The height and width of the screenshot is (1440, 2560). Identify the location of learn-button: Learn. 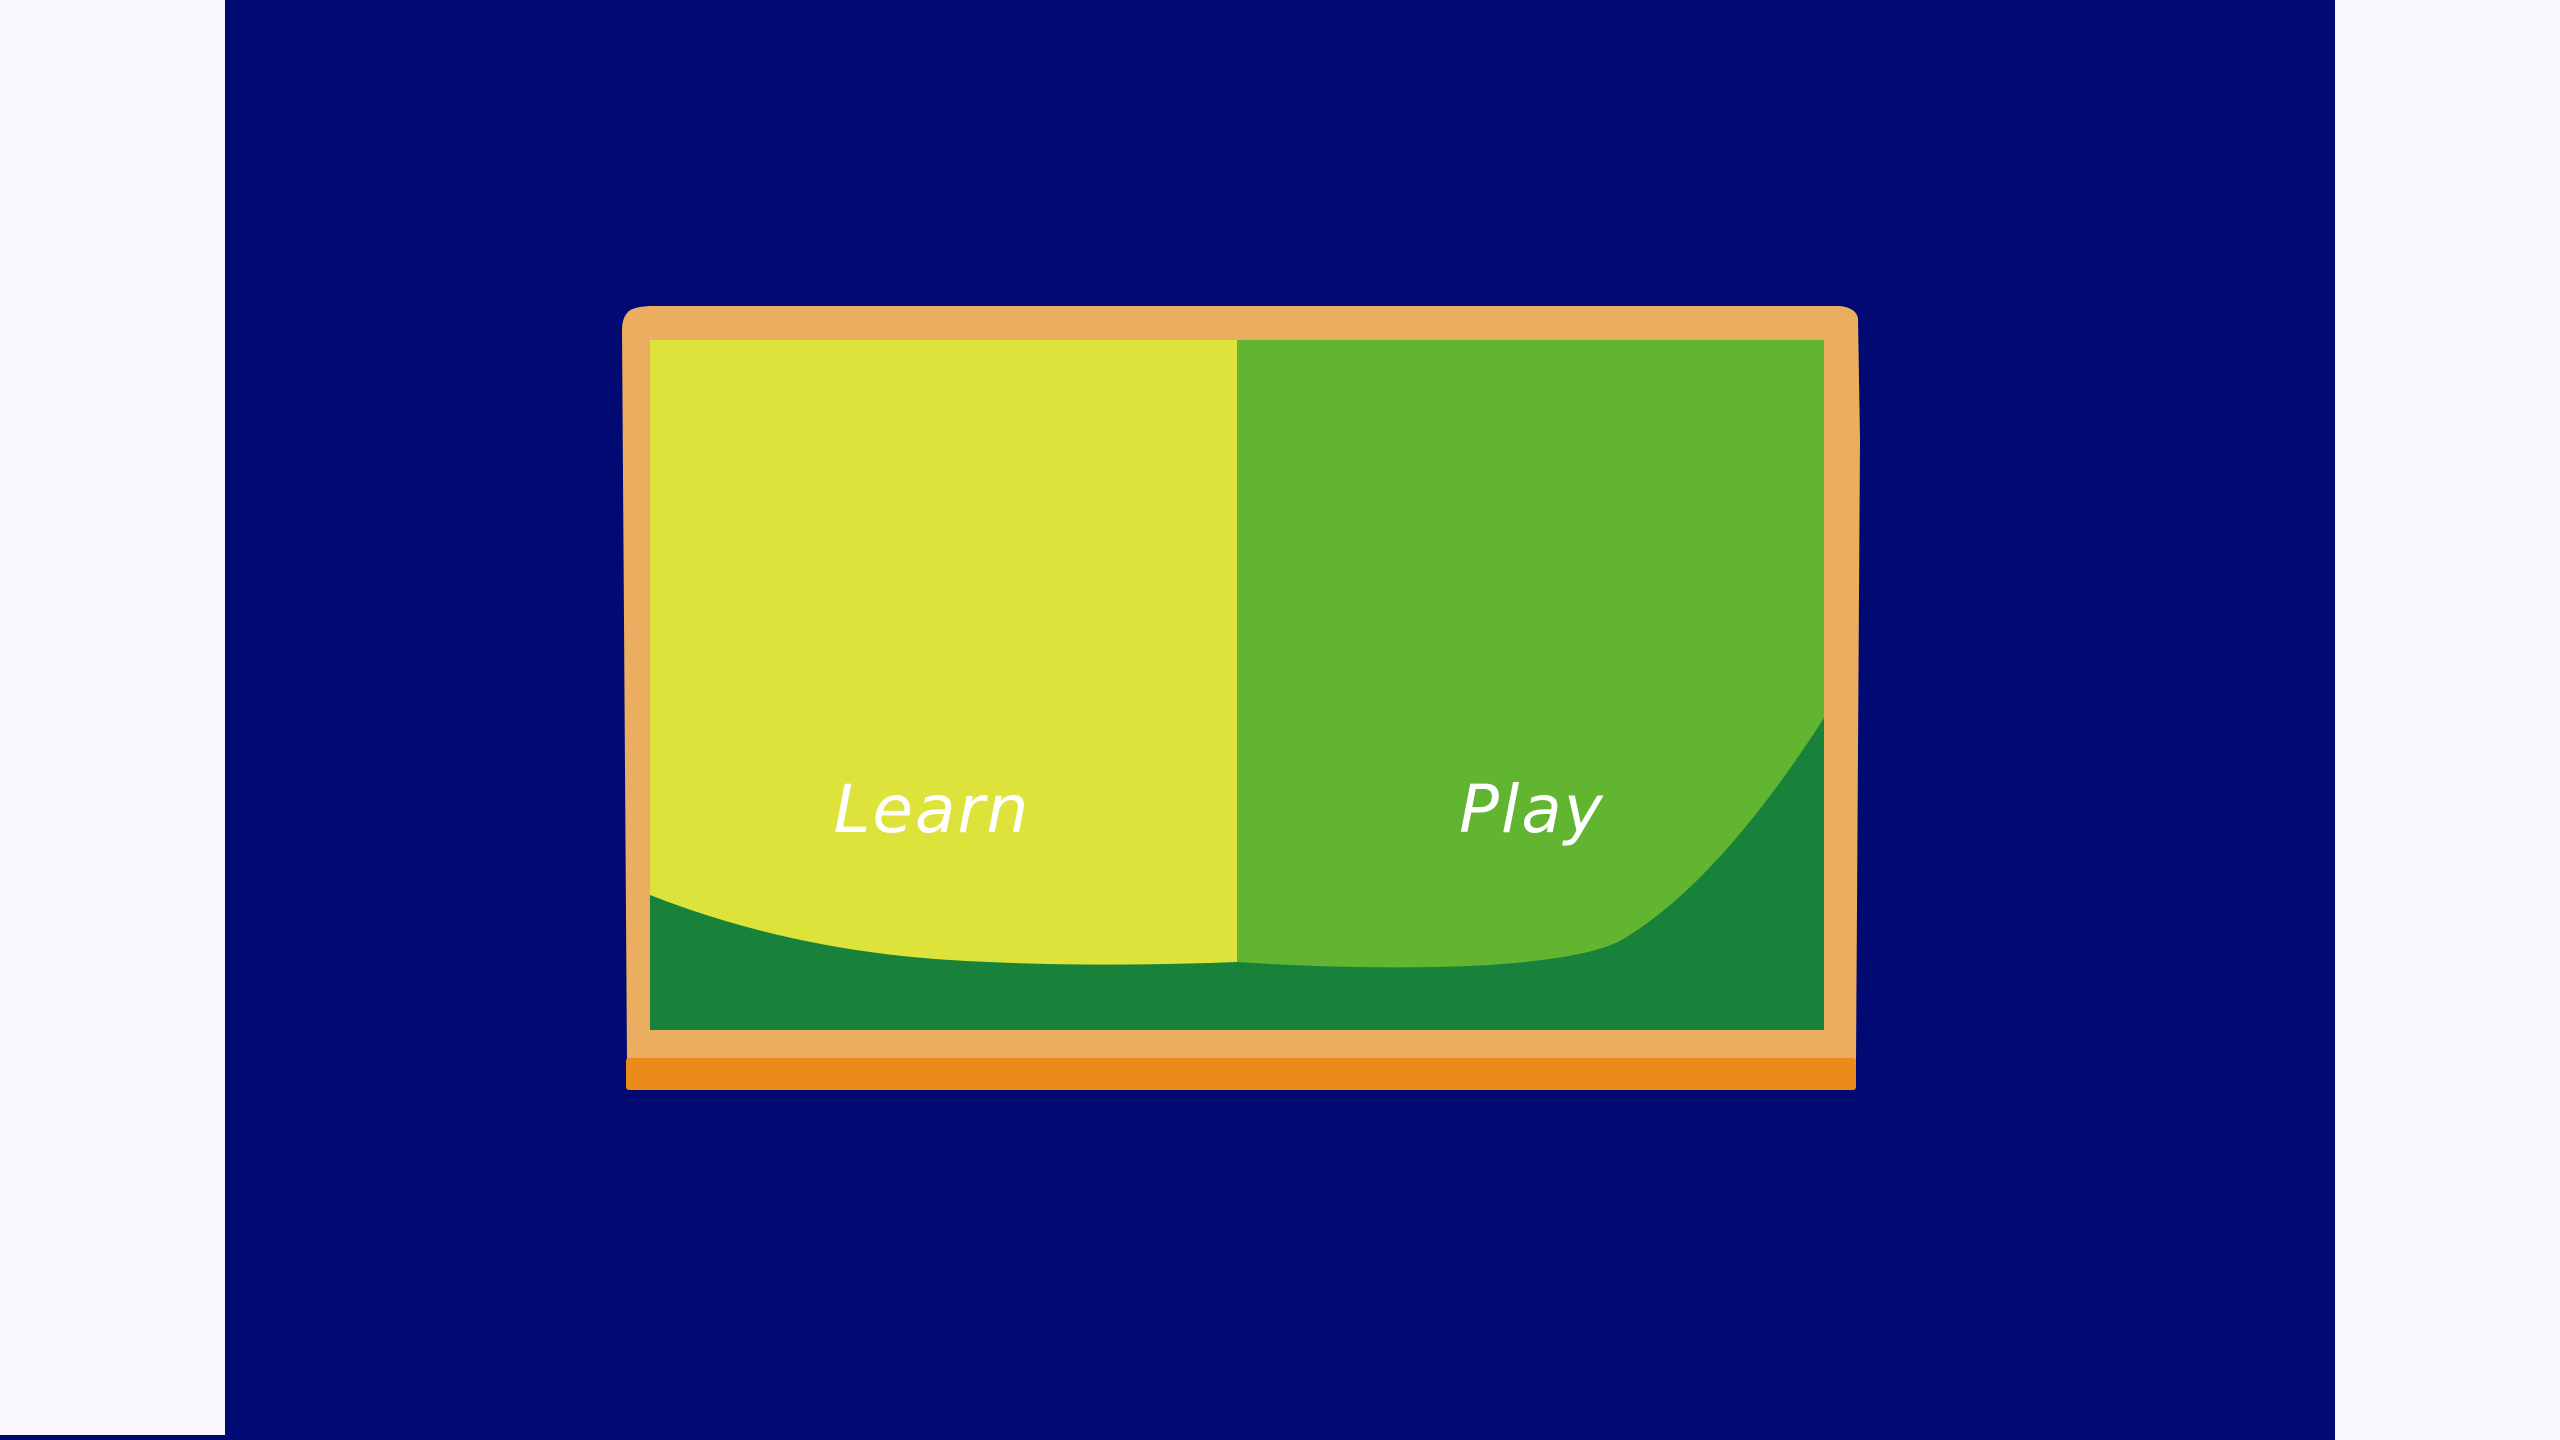
(943, 652).